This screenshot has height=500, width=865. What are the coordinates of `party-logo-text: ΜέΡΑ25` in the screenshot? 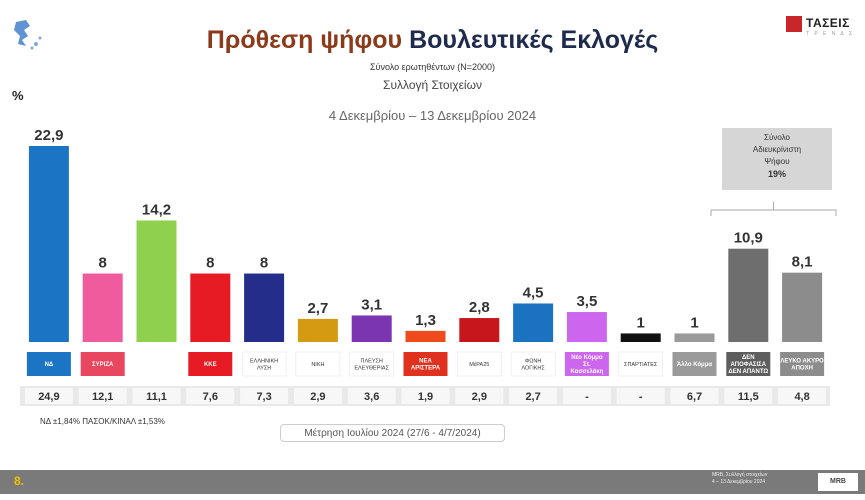 It's located at (479, 364).